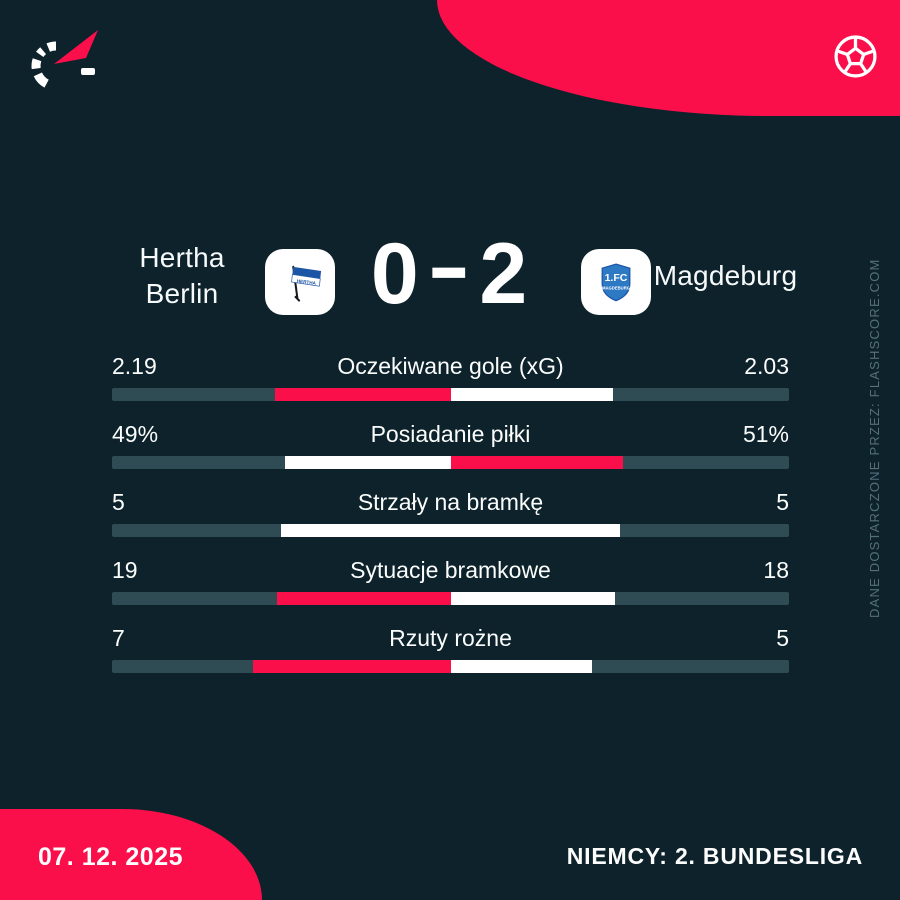  What do you see at coordinates (450, 570) in the screenshot?
I see `stat-label: Sytuacje bramkowe` at bounding box center [450, 570].